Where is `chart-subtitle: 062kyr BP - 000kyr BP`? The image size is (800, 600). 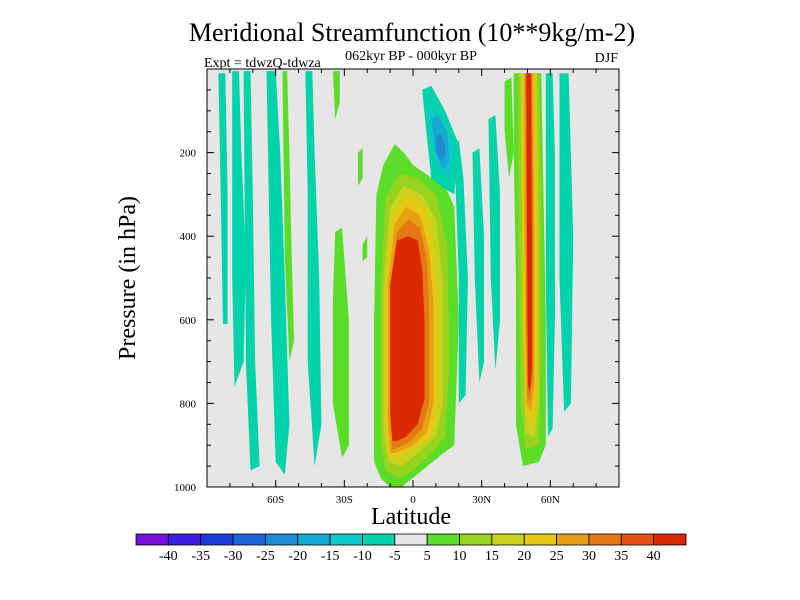 chart-subtitle: 062kyr BP - 000kyr BP is located at coordinates (411, 56).